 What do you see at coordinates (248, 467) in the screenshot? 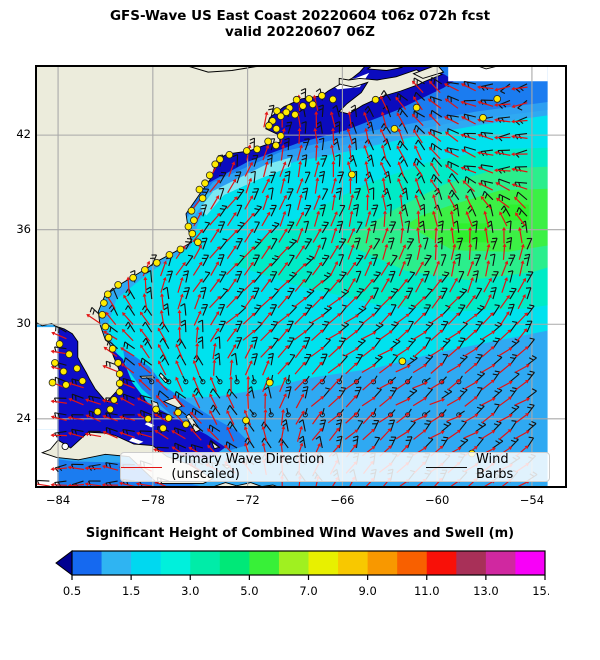
I see `wave-direction-legend-label: Primary Wave Direction (unscaled)` at bounding box center [248, 467].